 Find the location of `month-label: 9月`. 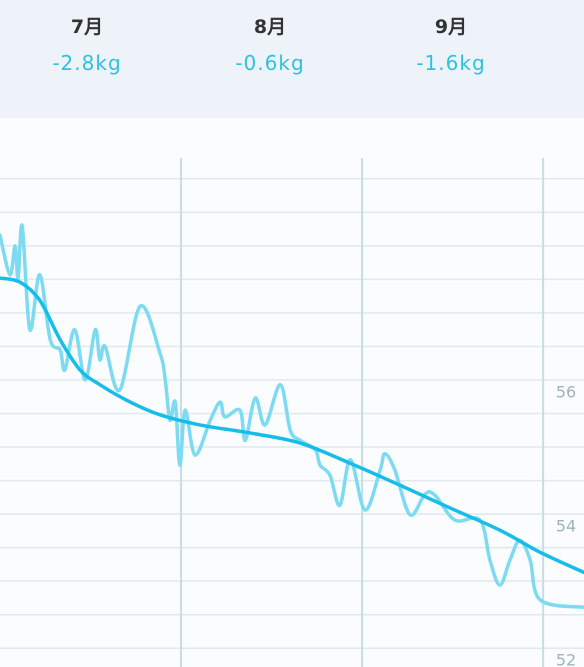

month-label: 9月 is located at coordinates (451, 27).